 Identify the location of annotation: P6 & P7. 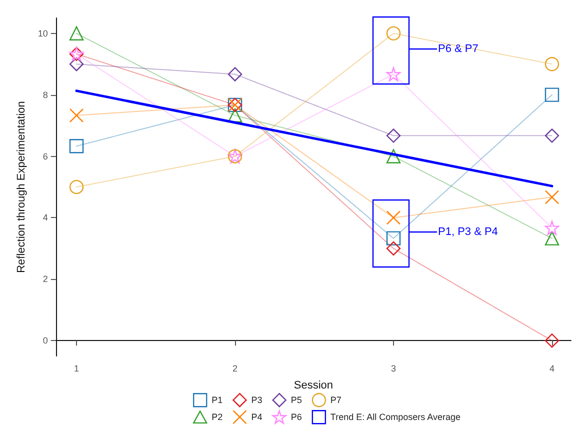
(458, 49).